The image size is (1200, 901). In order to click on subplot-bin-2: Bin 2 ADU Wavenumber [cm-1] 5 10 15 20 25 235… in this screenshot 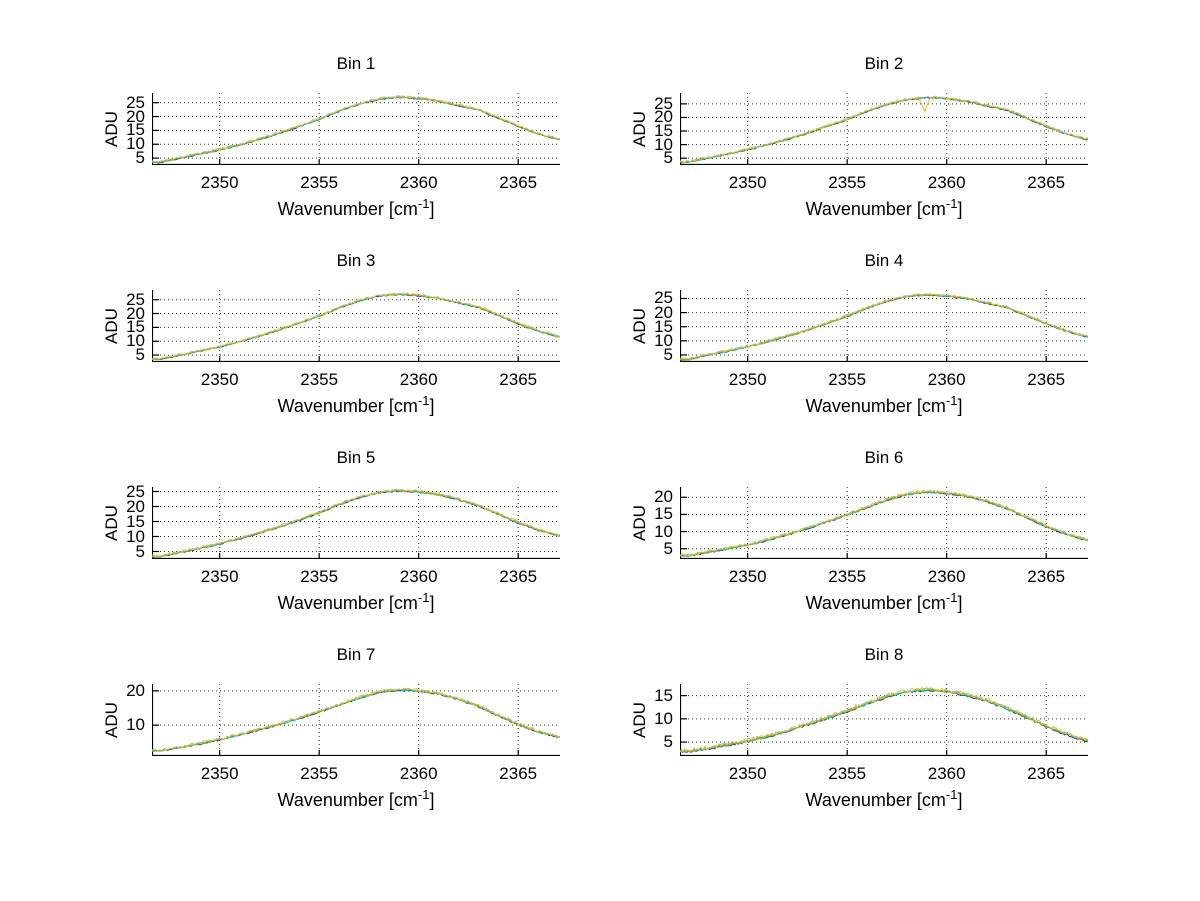, I will do `click(850, 136)`.